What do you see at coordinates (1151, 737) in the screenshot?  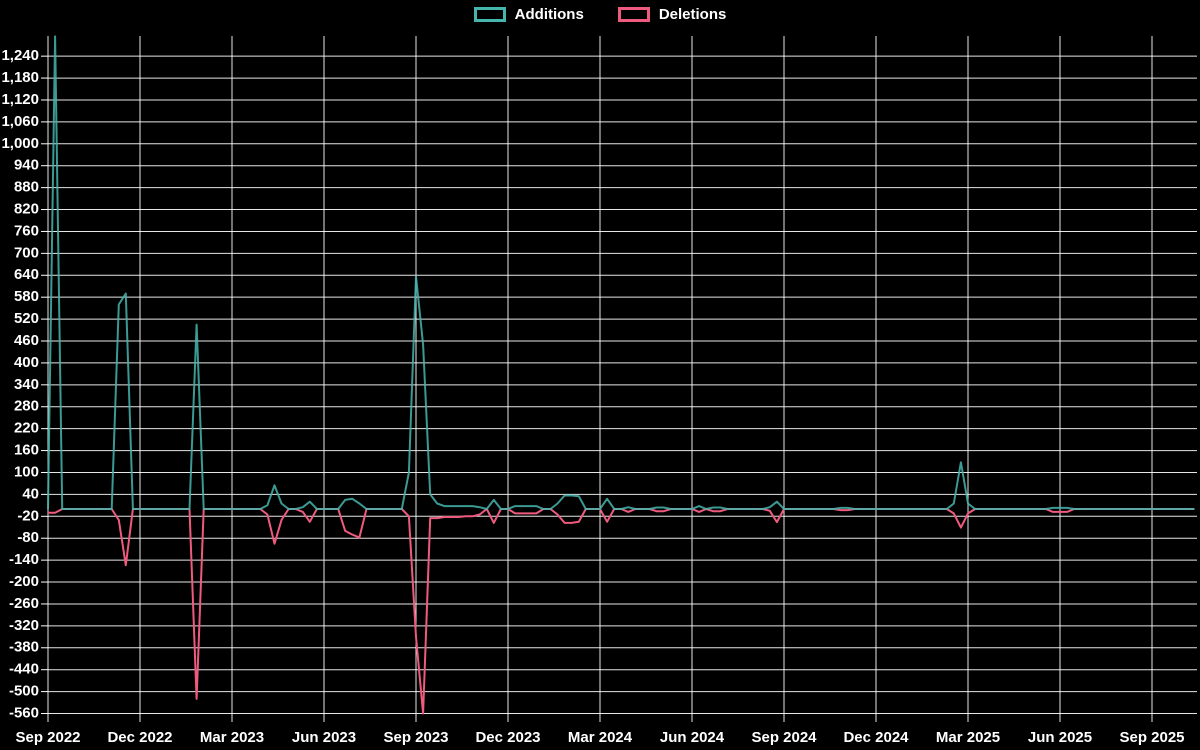 I see `x-tick-label: Sep 2025` at bounding box center [1151, 737].